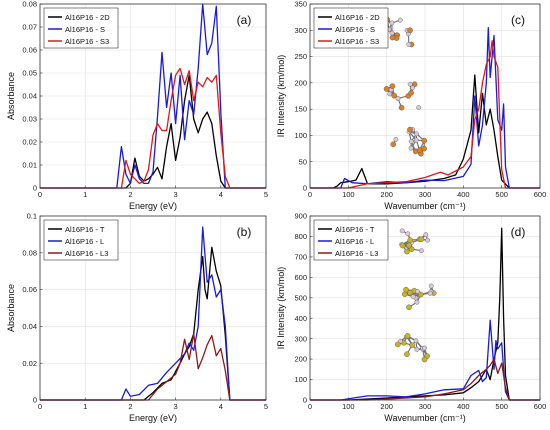  Describe the element at coordinates (11, 308) in the screenshot. I see `y-axis-label: Absorbance` at that location.